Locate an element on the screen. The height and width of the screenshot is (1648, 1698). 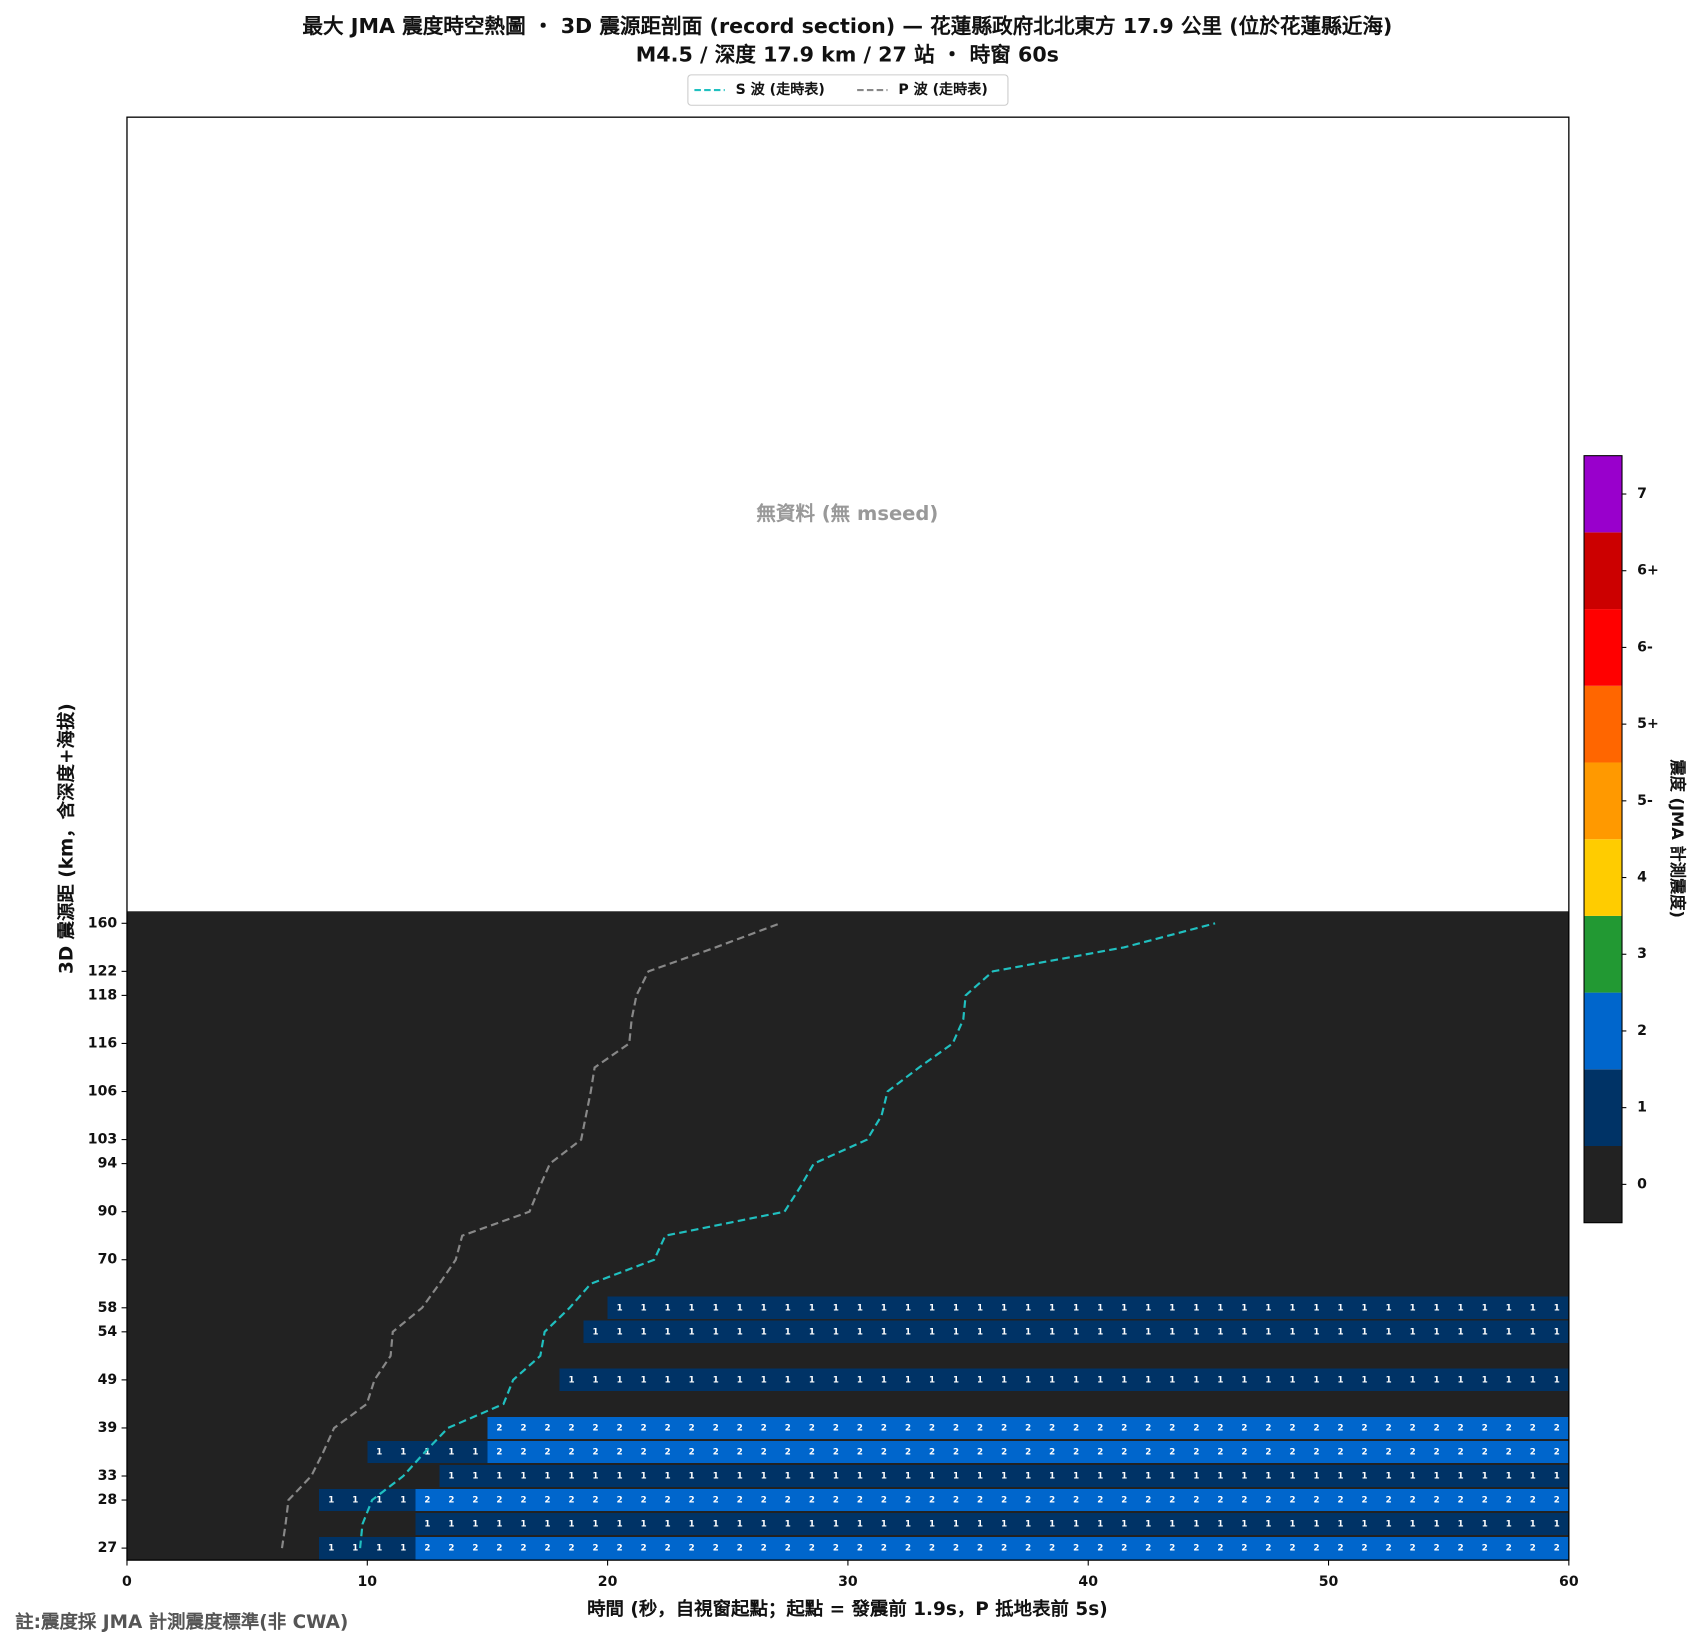
colorbar-frame is located at coordinates (1603, 839).